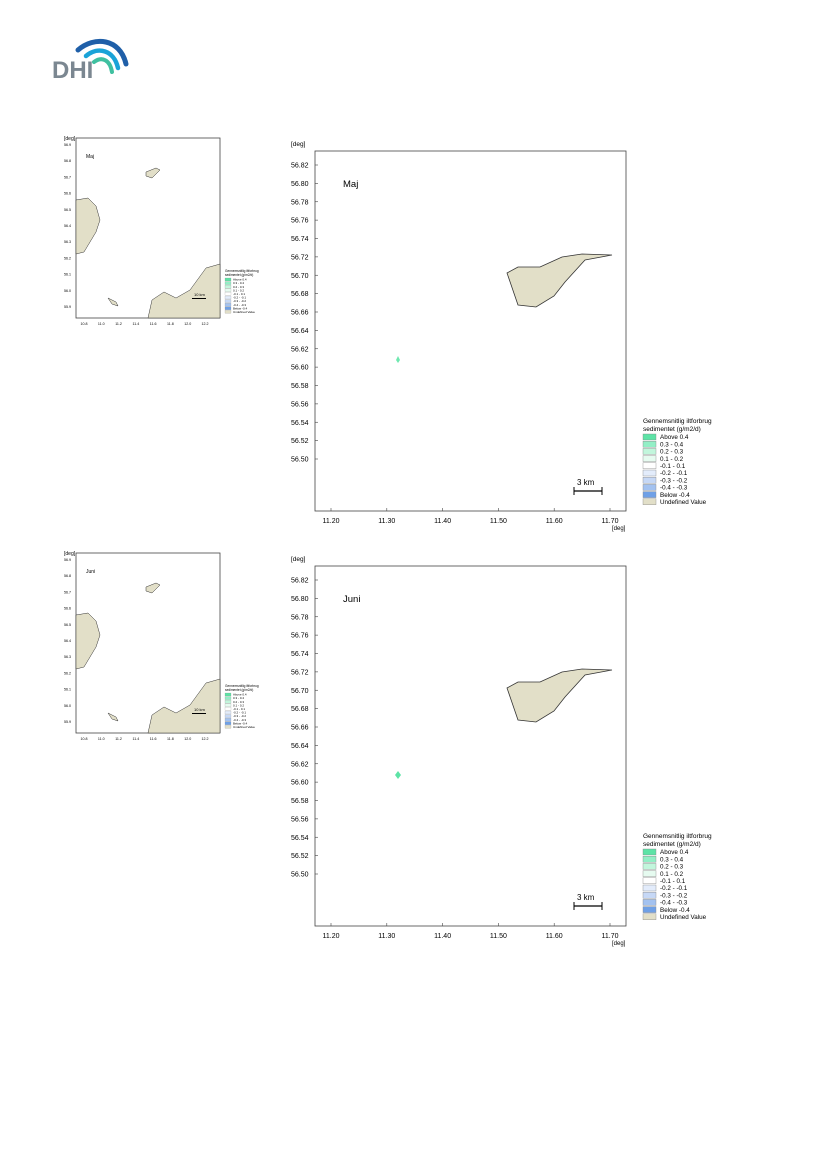 The width and height of the screenshot is (827, 1169). What do you see at coordinates (610, 521) in the screenshot?
I see `x-tick-label: 11.70` at bounding box center [610, 521].